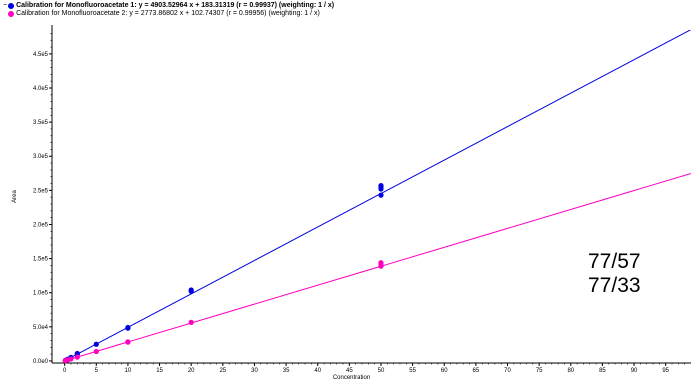 The image size is (692, 381). Describe the element at coordinates (539, 371) in the screenshot. I see `x-tick-label: 75` at that location.